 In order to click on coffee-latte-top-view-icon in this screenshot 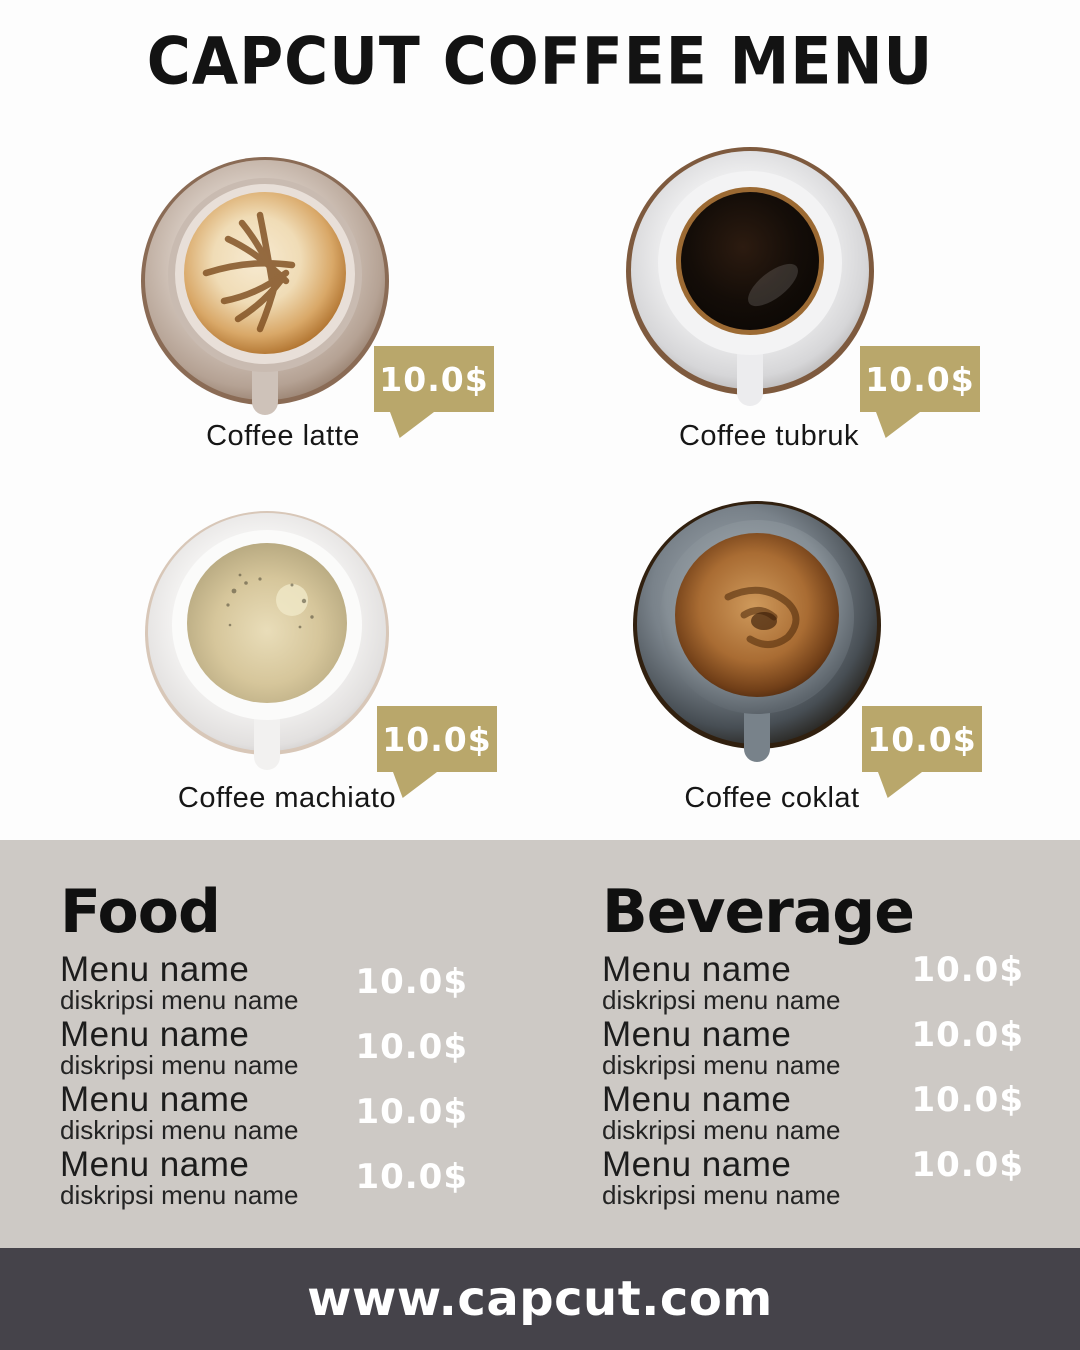, I will do `click(265, 286)`.